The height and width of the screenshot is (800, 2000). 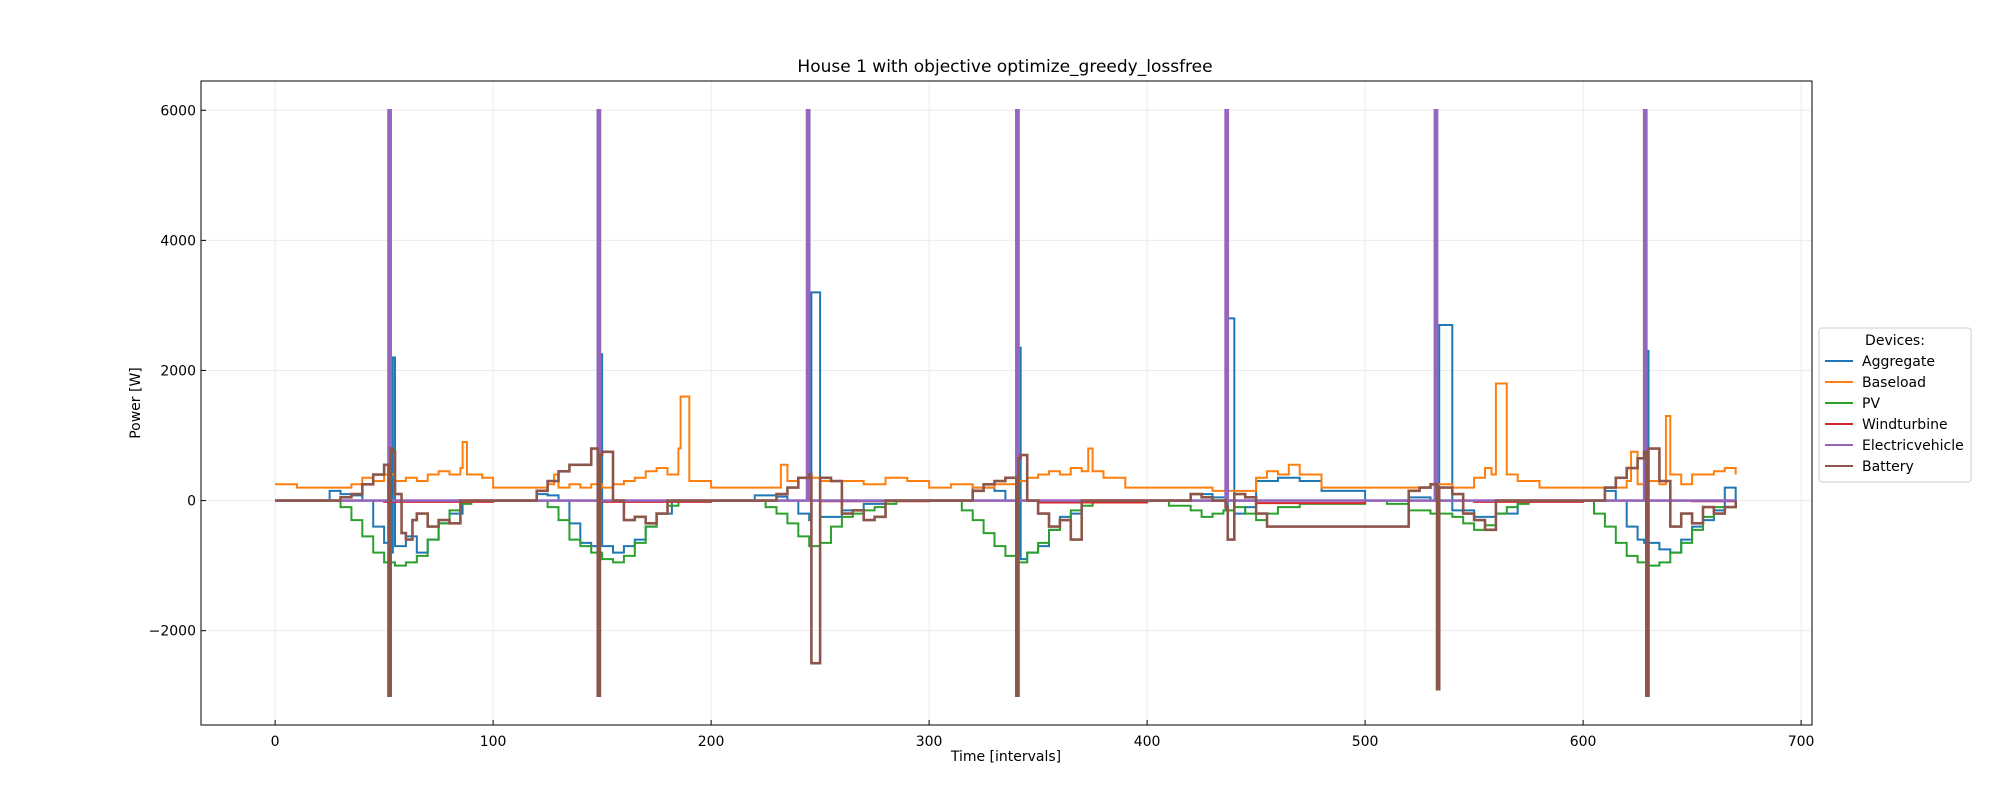 I want to click on y-axis: −2000 0 2000 4000 6000, so click(x=177, y=371).